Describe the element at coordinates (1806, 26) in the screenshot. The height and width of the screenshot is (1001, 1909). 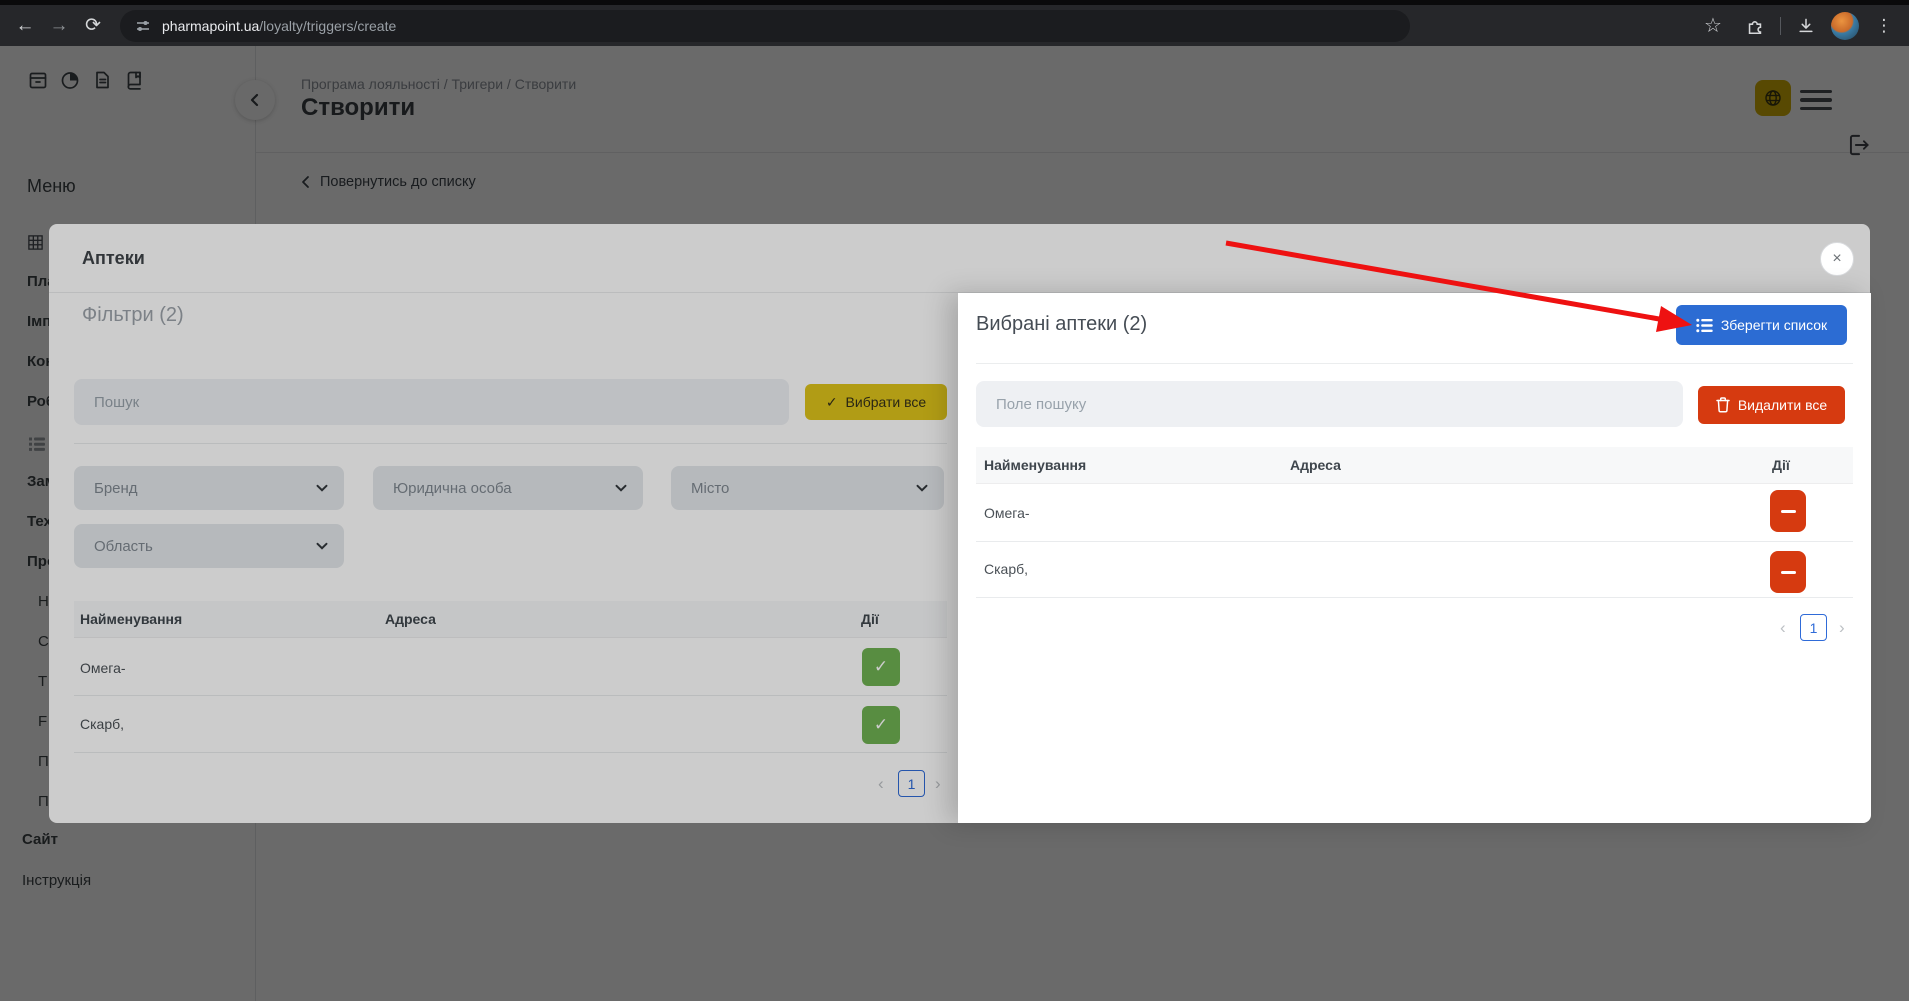
I see `download-icon` at that location.